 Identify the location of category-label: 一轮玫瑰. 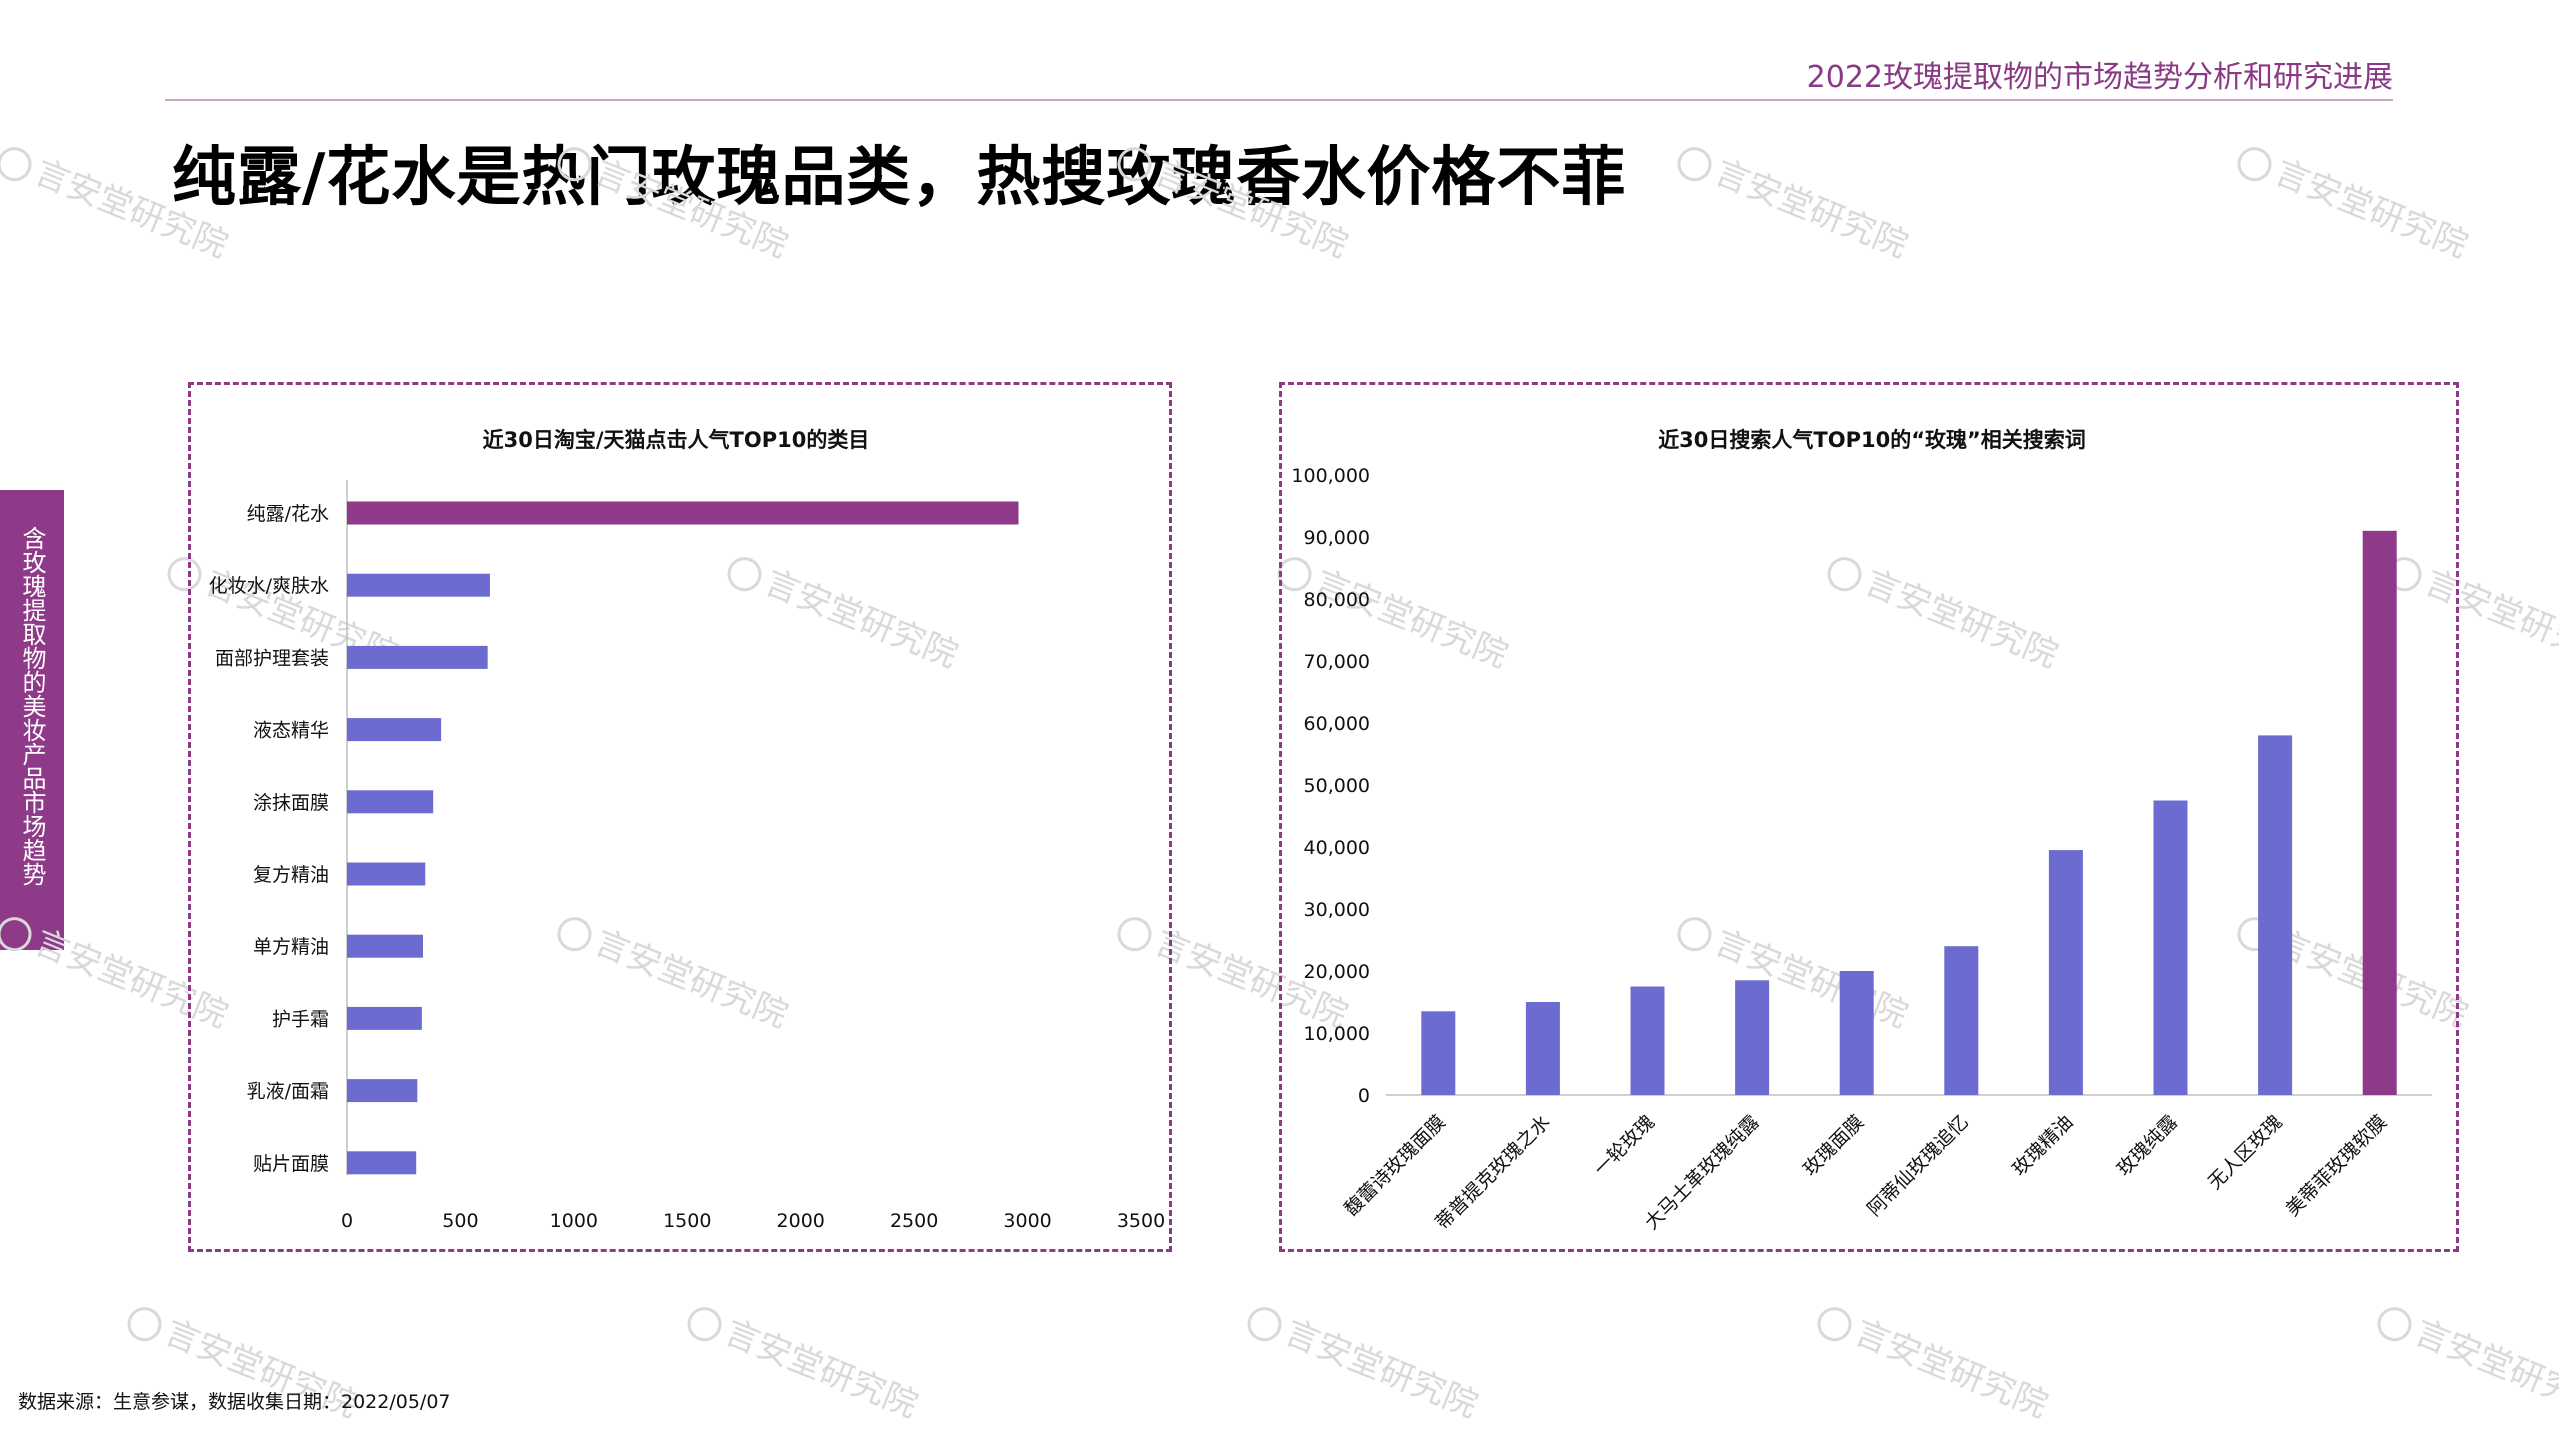
(1624, 1145).